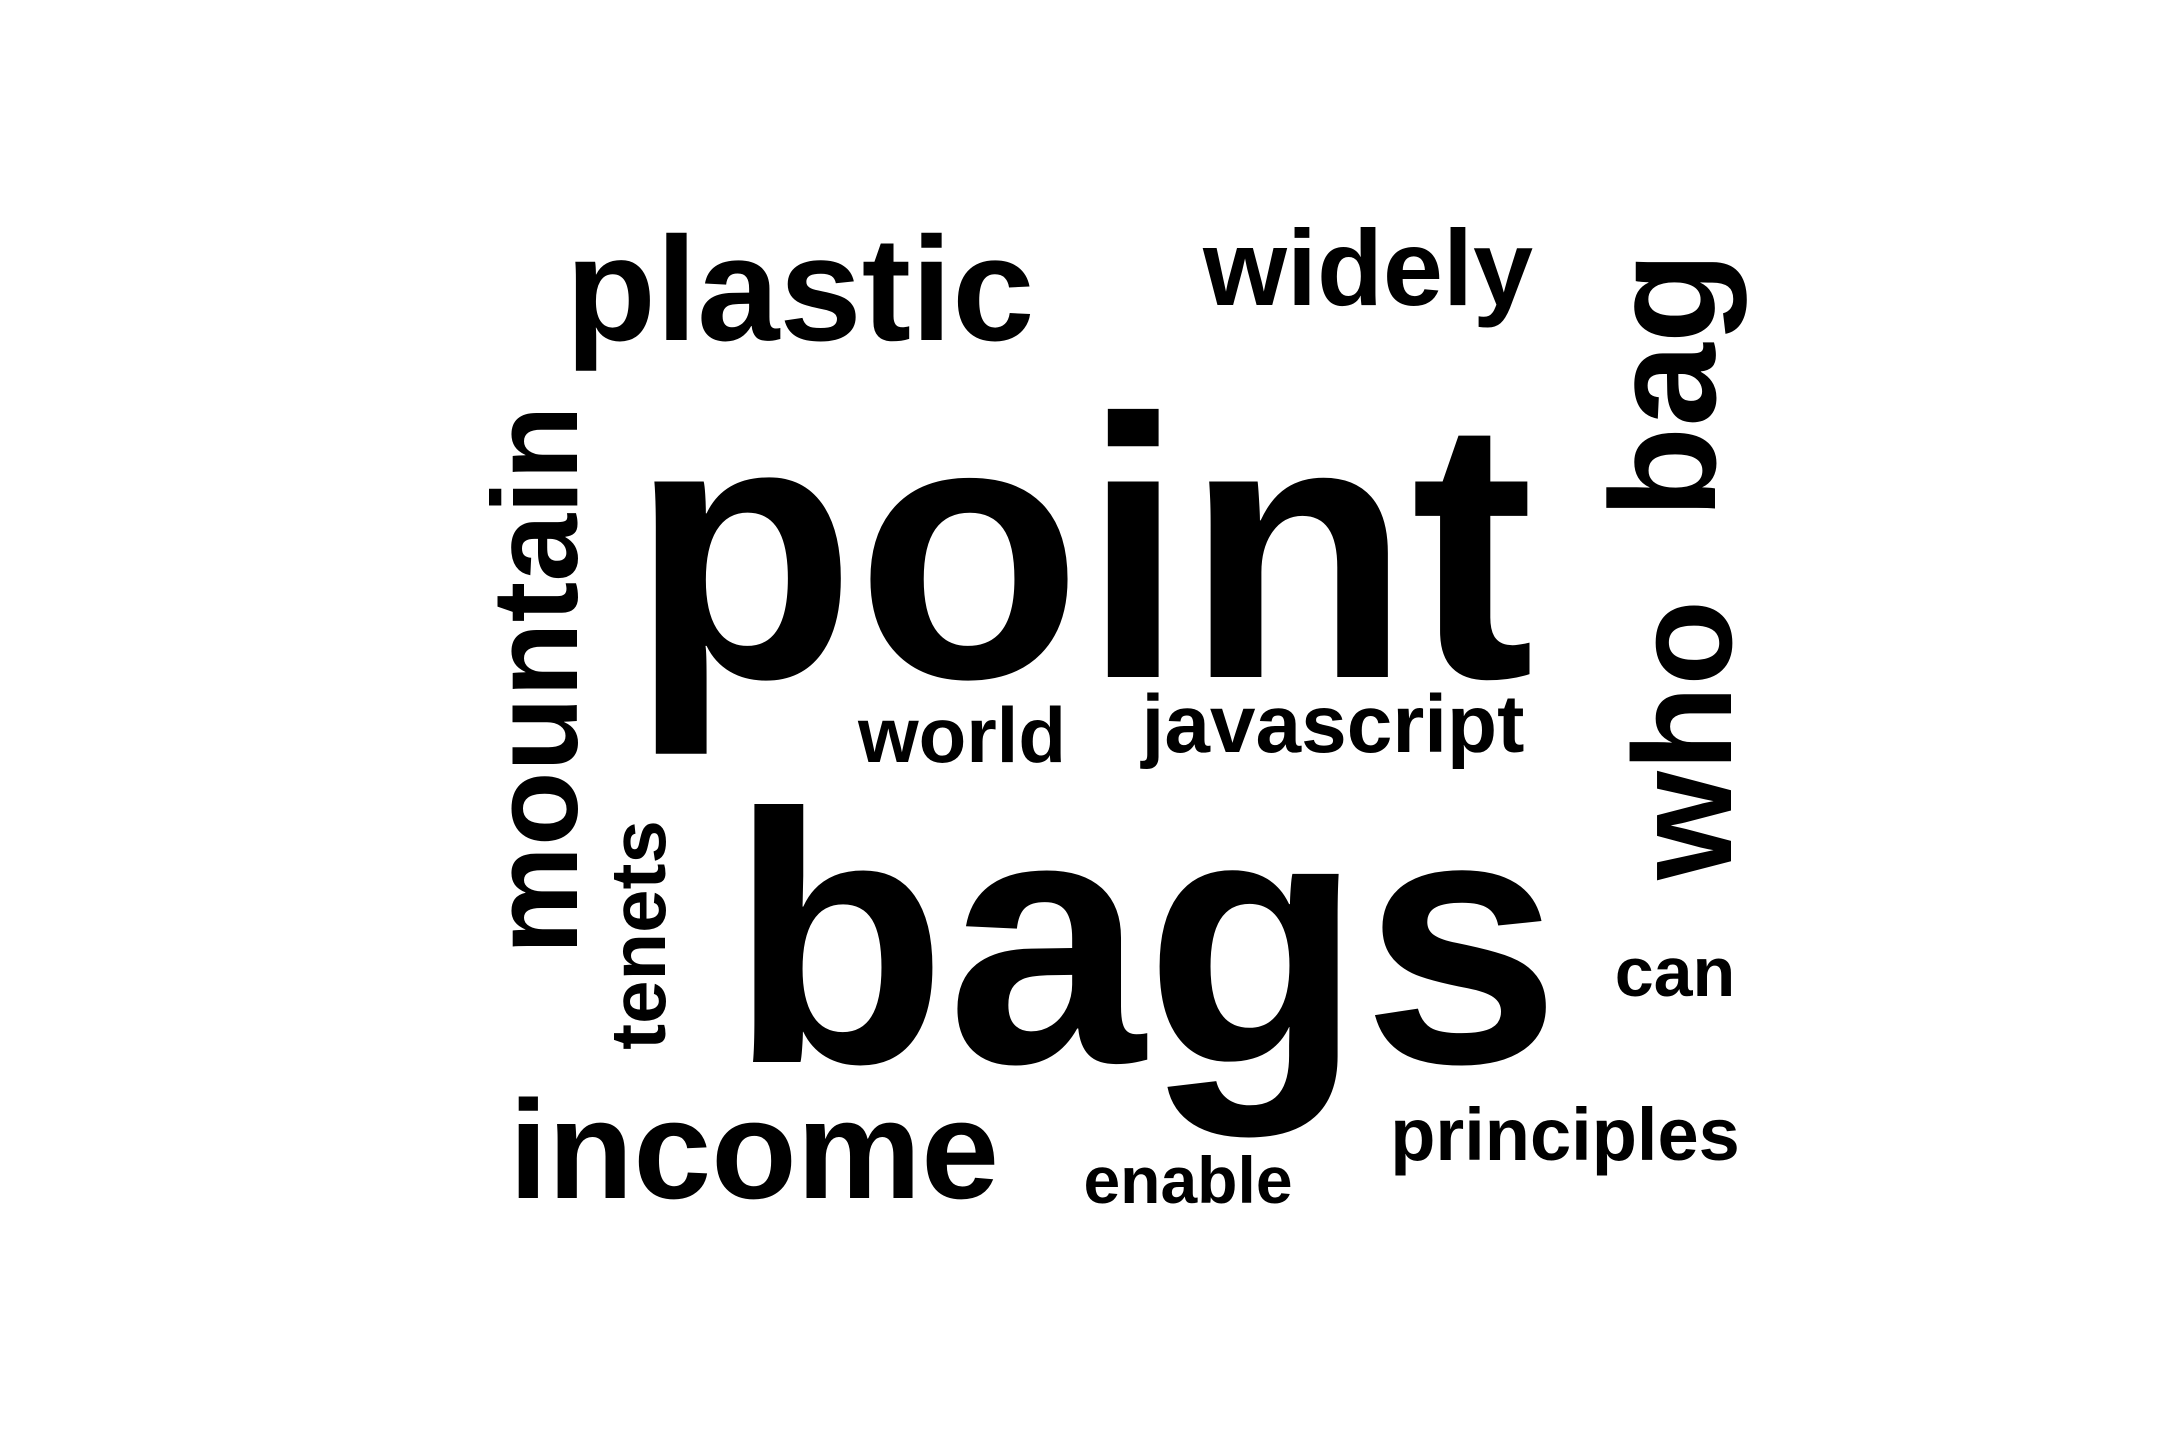 The image size is (2160, 1440). I want to click on word-bags: bags, so click(1145, 939).